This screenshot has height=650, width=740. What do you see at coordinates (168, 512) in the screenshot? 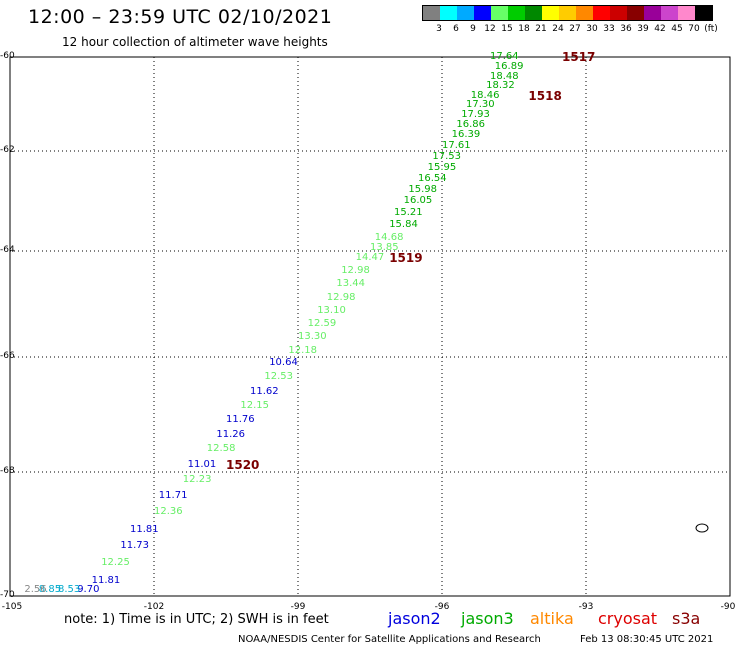
I see `wave-height-value: 12.36` at bounding box center [168, 512].